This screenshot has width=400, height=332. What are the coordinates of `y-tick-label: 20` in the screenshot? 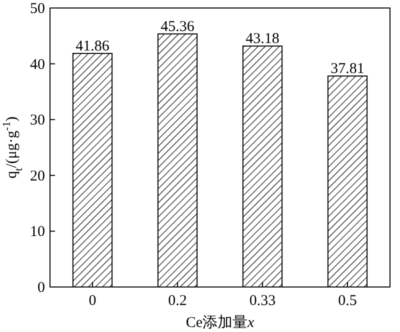 It's located at (37, 176).